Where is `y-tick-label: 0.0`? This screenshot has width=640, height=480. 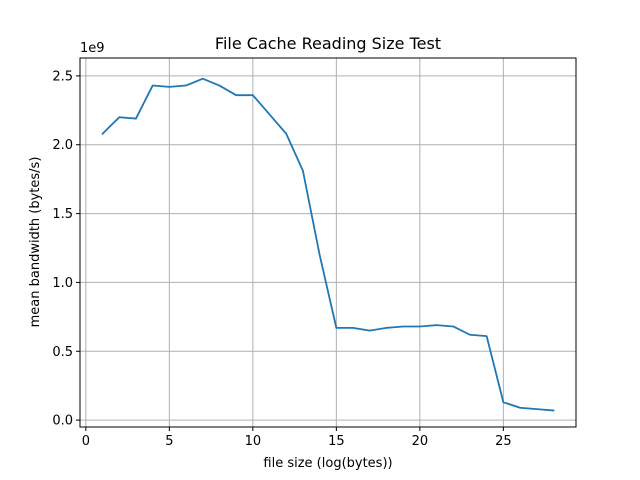 y-tick-label: 0.0 is located at coordinates (62, 421).